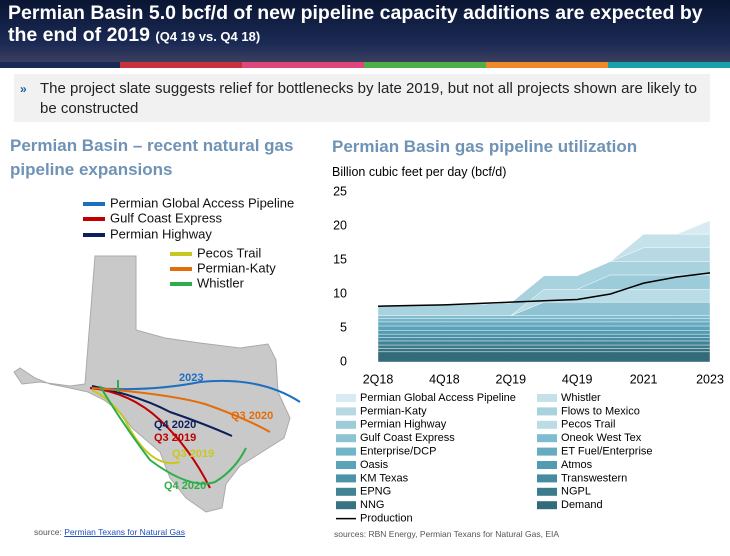  What do you see at coordinates (393, 411) in the screenshot?
I see `legend-label: Permian-Katy` at bounding box center [393, 411].